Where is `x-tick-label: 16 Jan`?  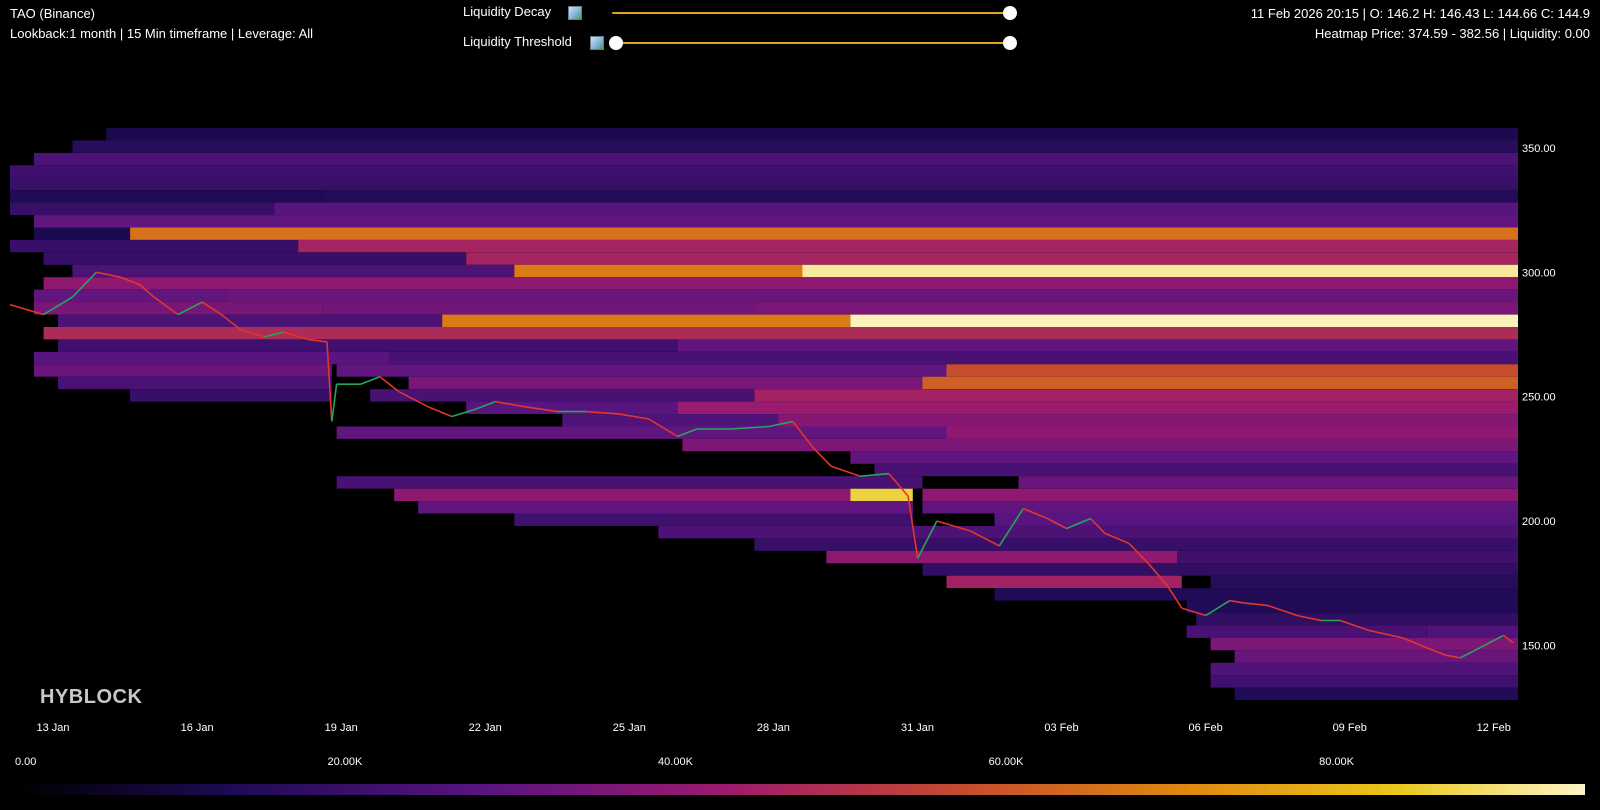
x-tick-label: 16 Jan is located at coordinates (197, 728).